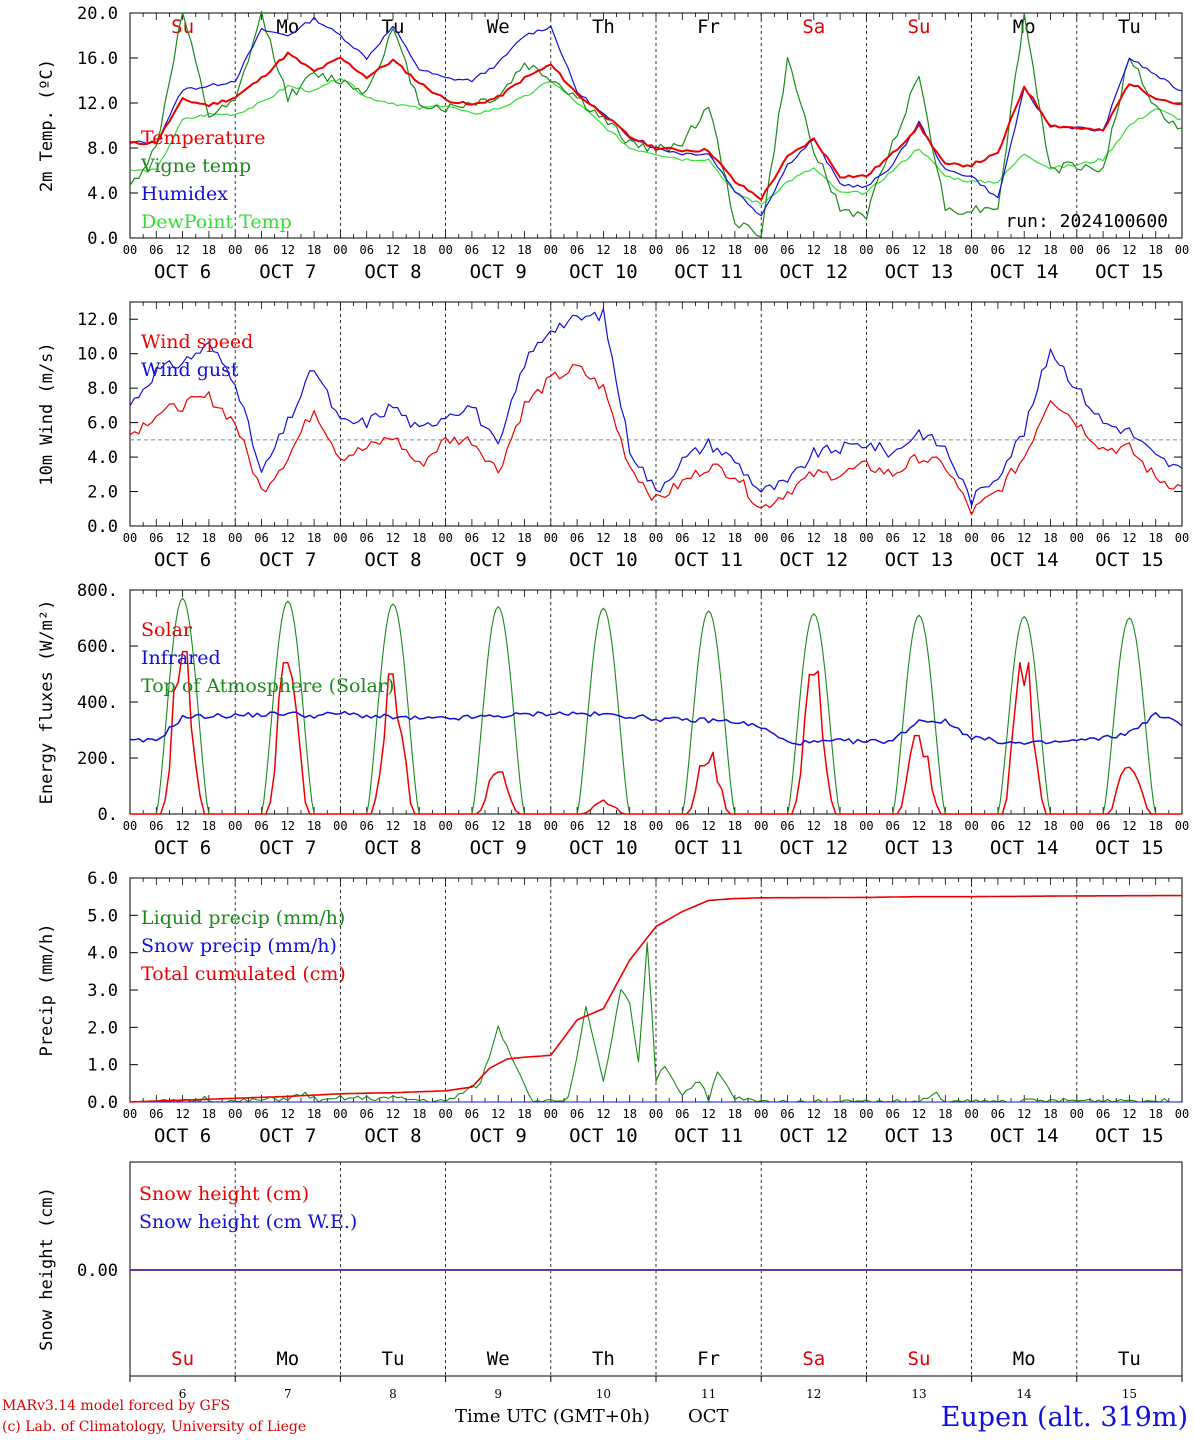  What do you see at coordinates (708, 1416) in the screenshot?
I see `x-axis-month: OCT` at bounding box center [708, 1416].